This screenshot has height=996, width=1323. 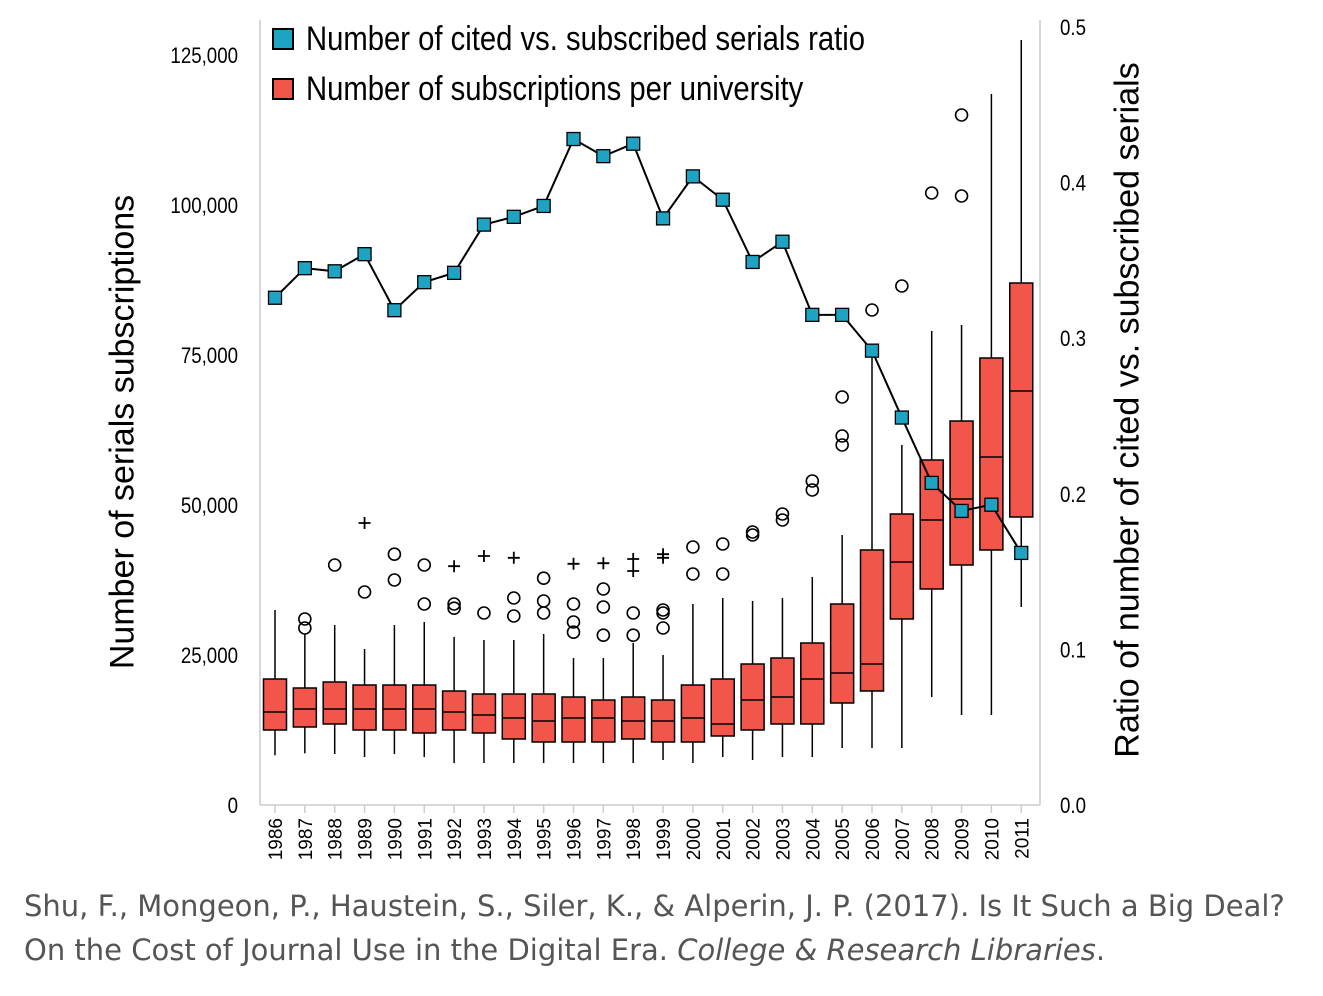 I want to click on x-tick-label: 2003, so click(x=783, y=839).